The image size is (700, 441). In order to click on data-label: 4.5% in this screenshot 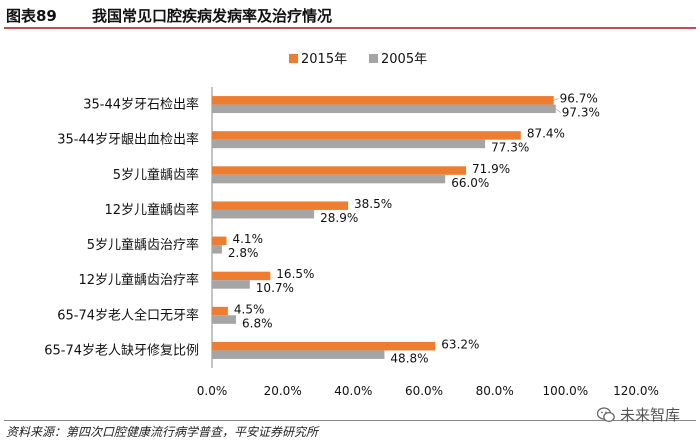, I will do `click(249, 309)`.